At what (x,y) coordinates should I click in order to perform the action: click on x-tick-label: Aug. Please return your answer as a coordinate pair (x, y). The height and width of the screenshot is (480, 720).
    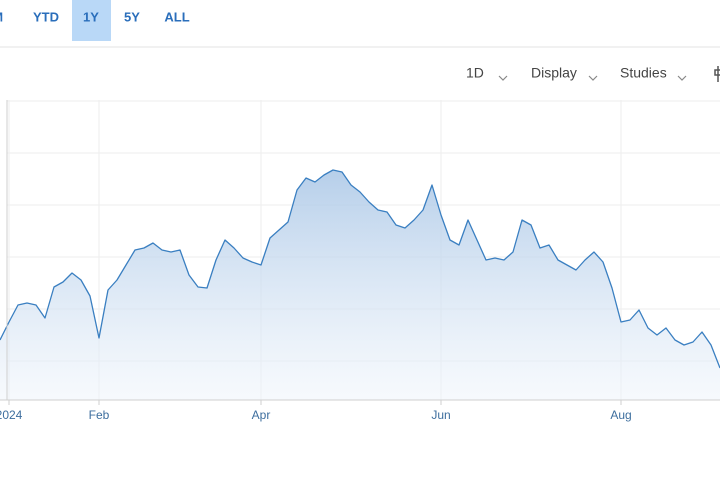
    Looking at the image, I should click on (620, 415).